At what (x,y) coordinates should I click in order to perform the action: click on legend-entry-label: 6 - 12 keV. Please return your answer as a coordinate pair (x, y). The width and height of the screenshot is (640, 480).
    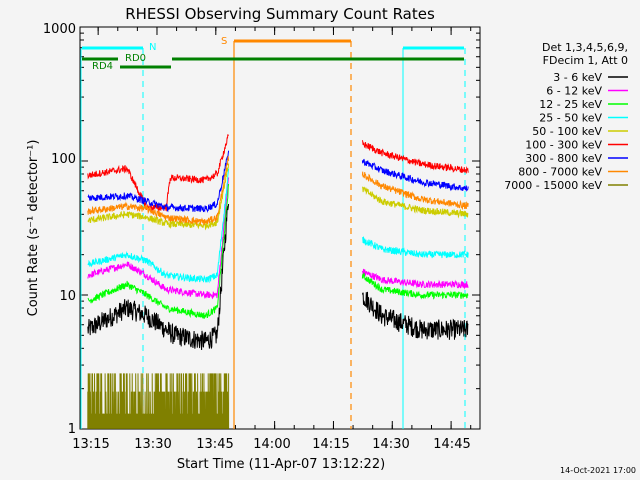
    Looking at the image, I should click on (574, 91).